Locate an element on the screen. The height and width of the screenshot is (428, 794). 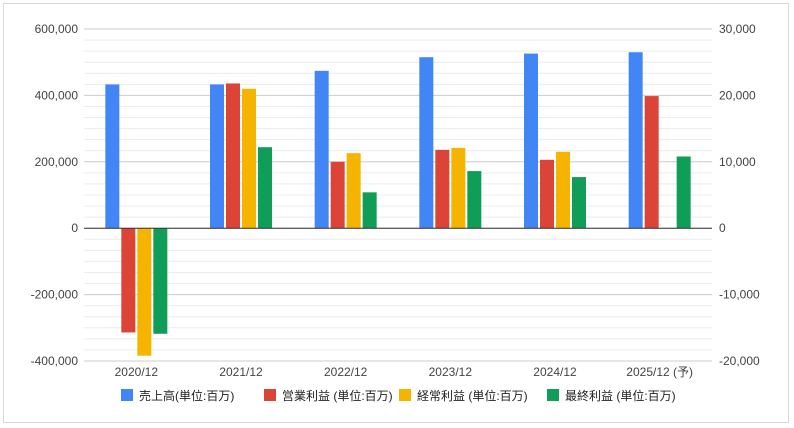
left-axis-tick-label: 600,000 is located at coordinates (57, 29).